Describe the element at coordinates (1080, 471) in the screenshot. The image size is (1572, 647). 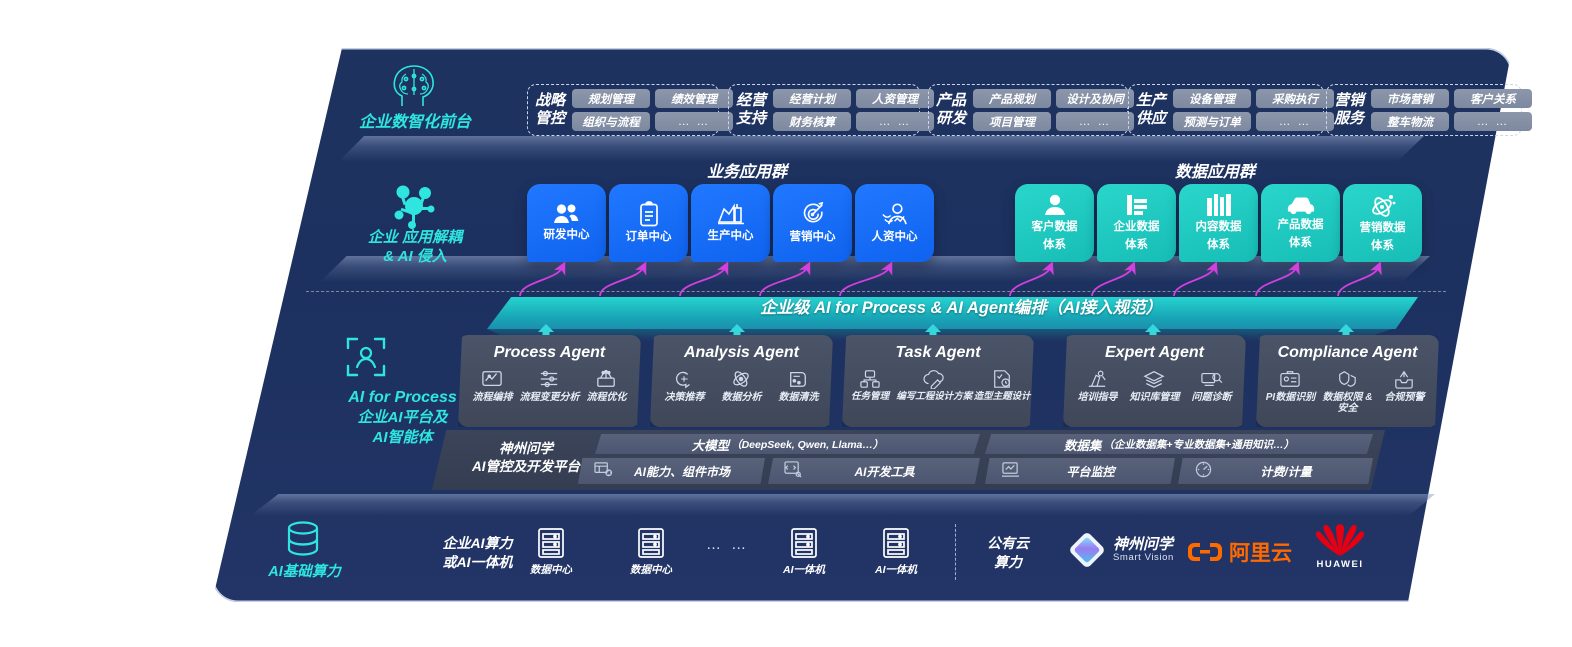
I see `platform-cell-monitor: 平台监控` at that location.